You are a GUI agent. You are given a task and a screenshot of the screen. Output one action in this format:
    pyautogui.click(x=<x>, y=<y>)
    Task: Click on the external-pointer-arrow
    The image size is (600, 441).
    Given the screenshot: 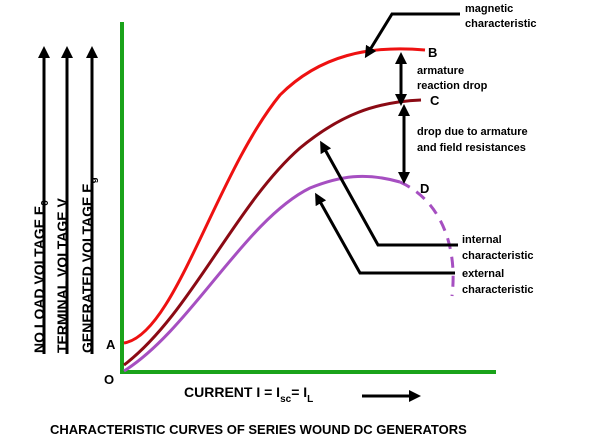 What is the action you would take?
    pyautogui.click(x=385, y=233)
    